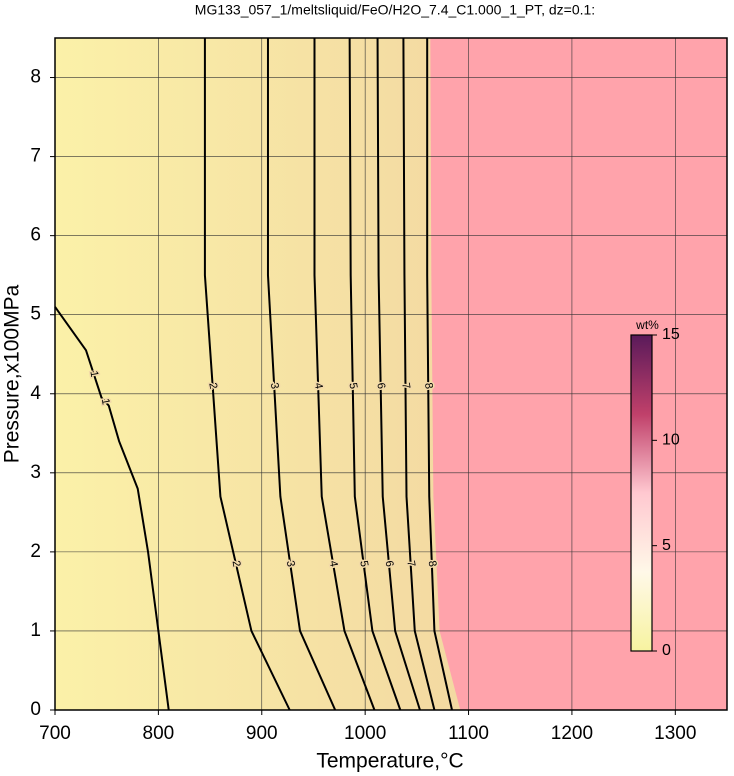 The image size is (734, 776). What do you see at coordinates (35, 393) in the screenshot?
I see `y-tick-label: 4` at bounding box center [35, 393].